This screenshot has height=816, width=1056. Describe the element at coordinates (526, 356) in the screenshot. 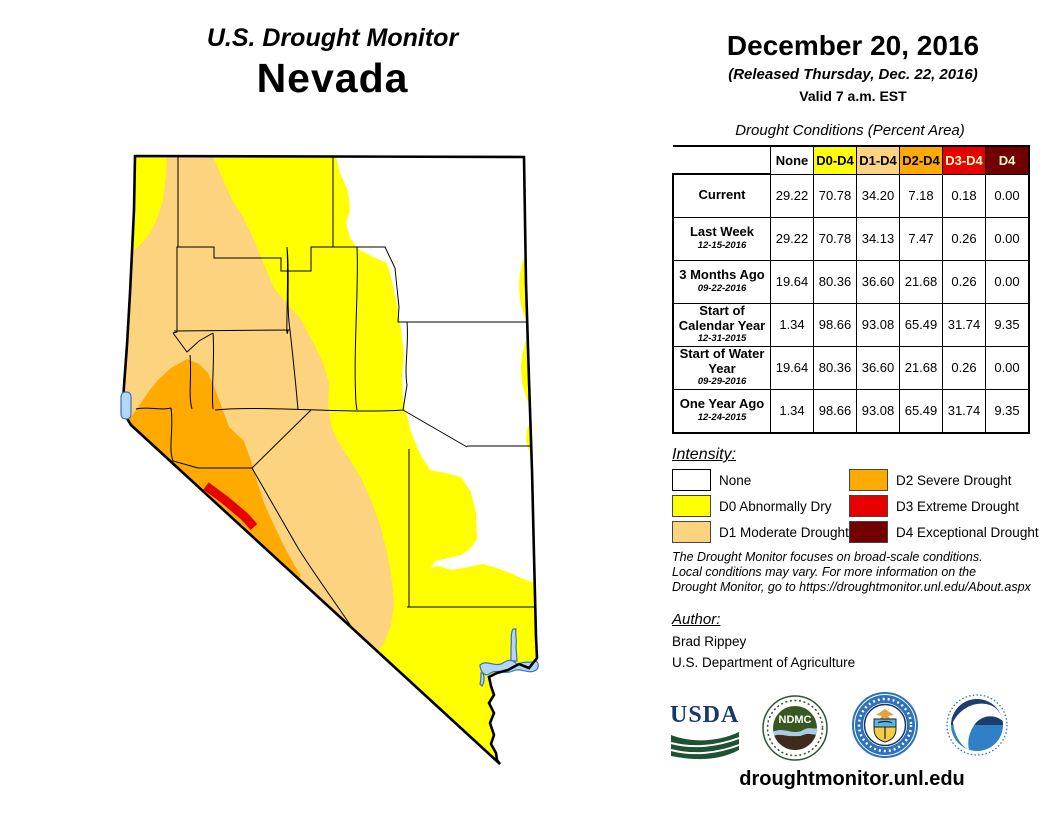

I see `map-yellow-border-sliver` at that location.